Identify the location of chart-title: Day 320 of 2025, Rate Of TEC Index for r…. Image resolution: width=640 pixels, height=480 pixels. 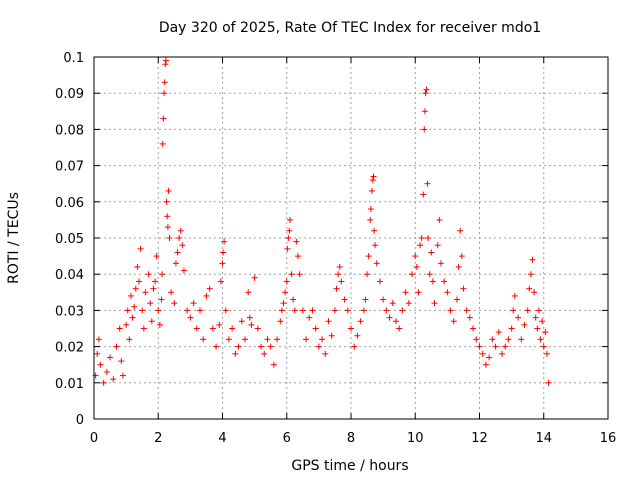
(350, 28).